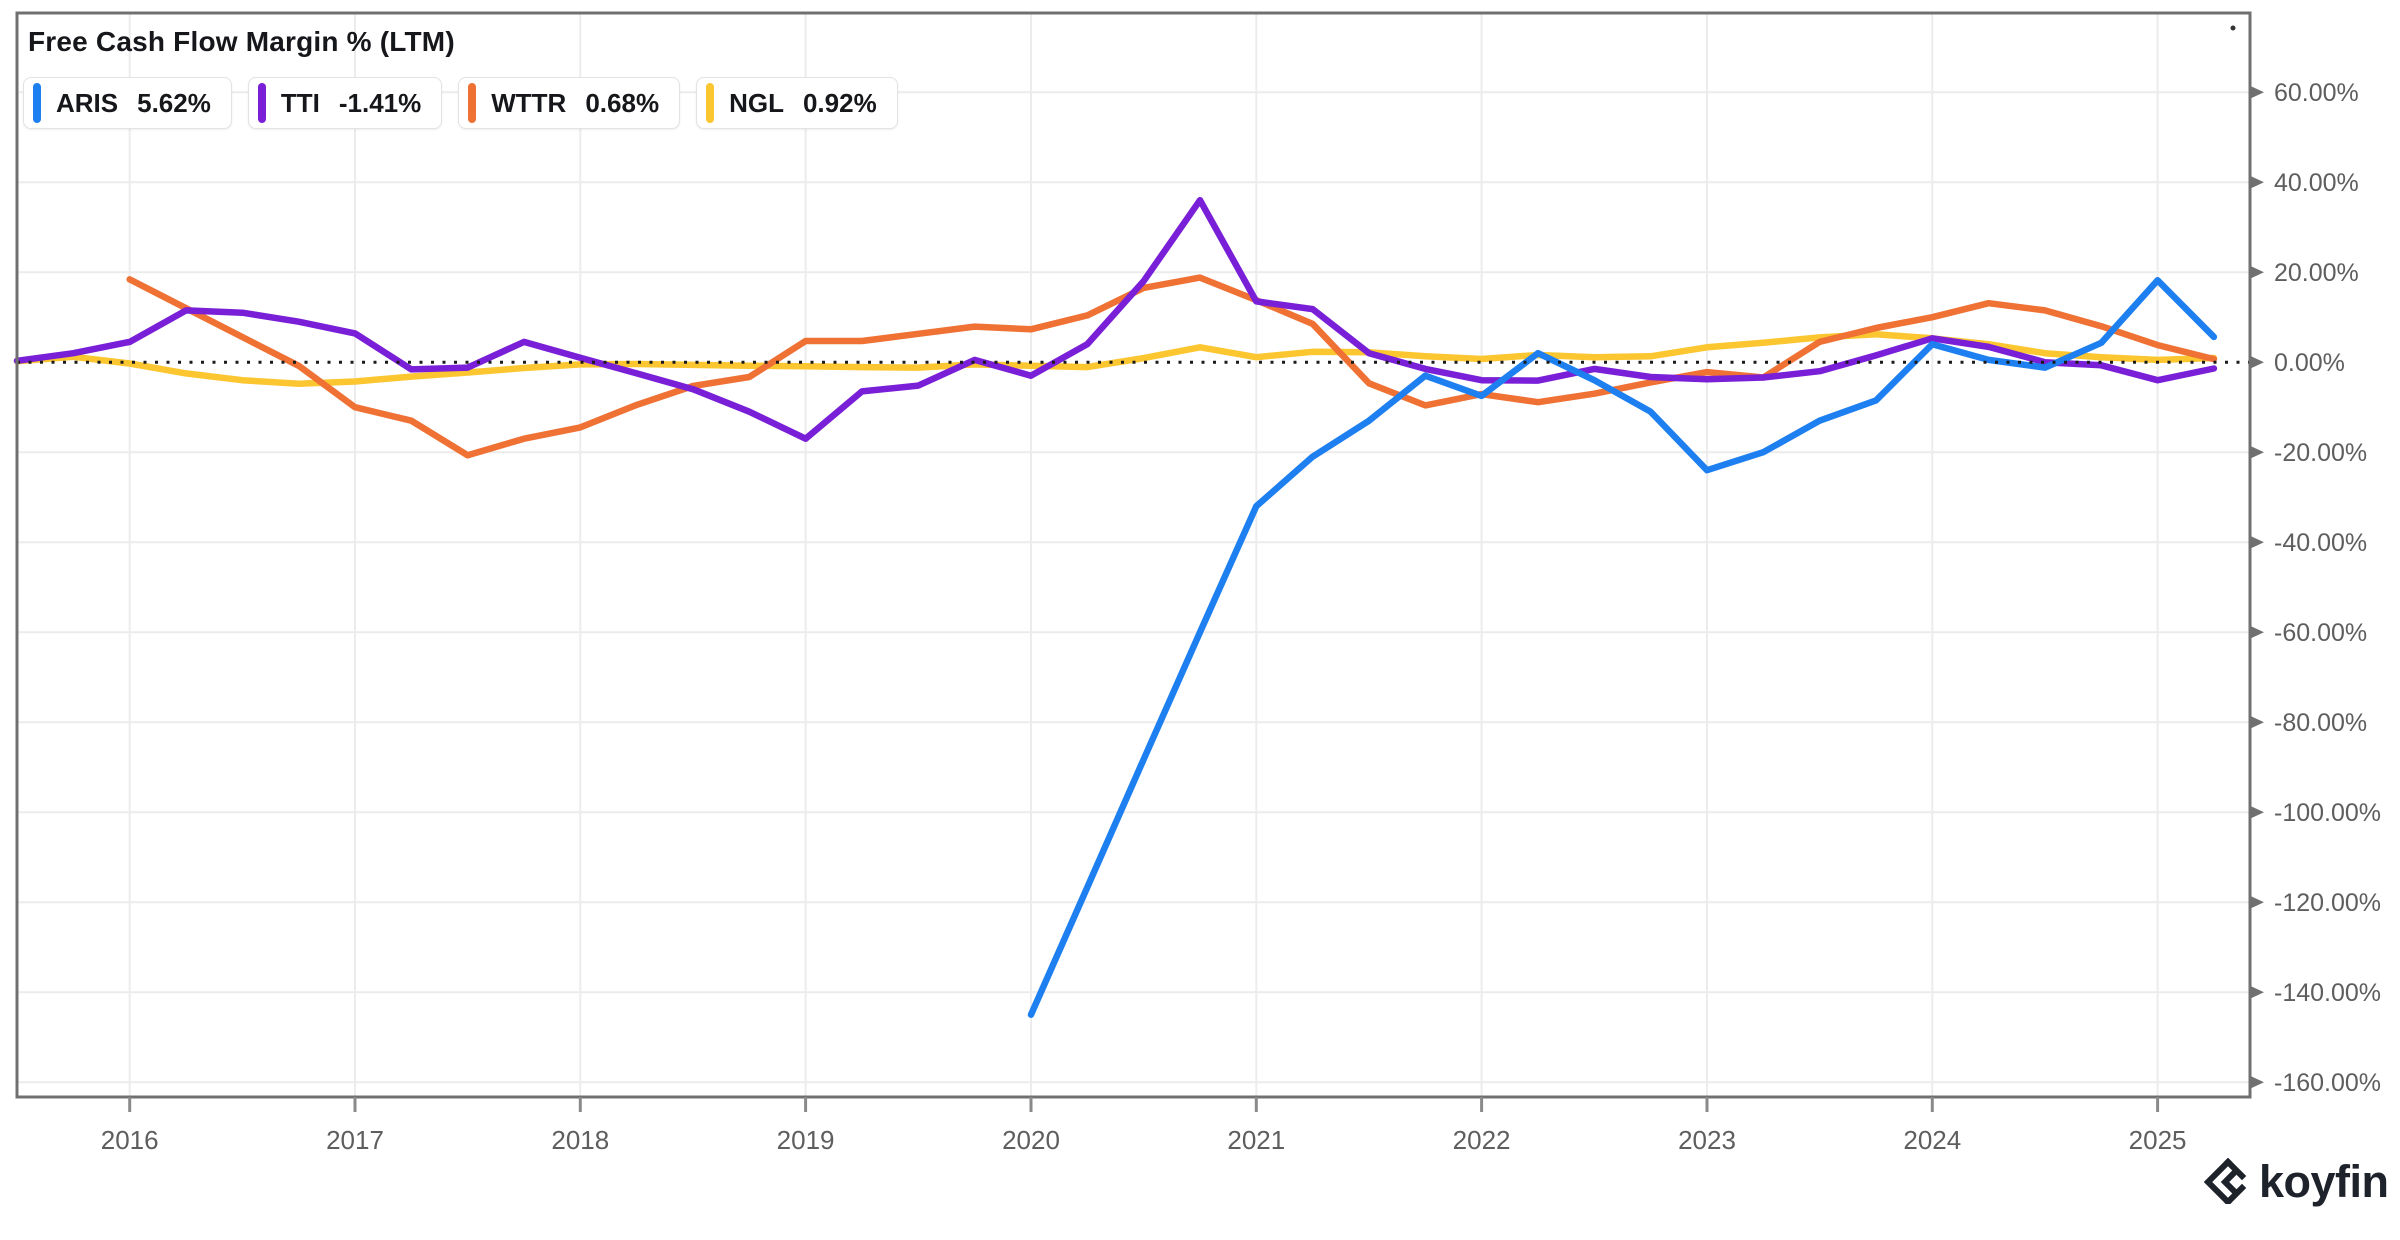  I want to click on y-axis-label: 60.00%, so click(2316, 93).